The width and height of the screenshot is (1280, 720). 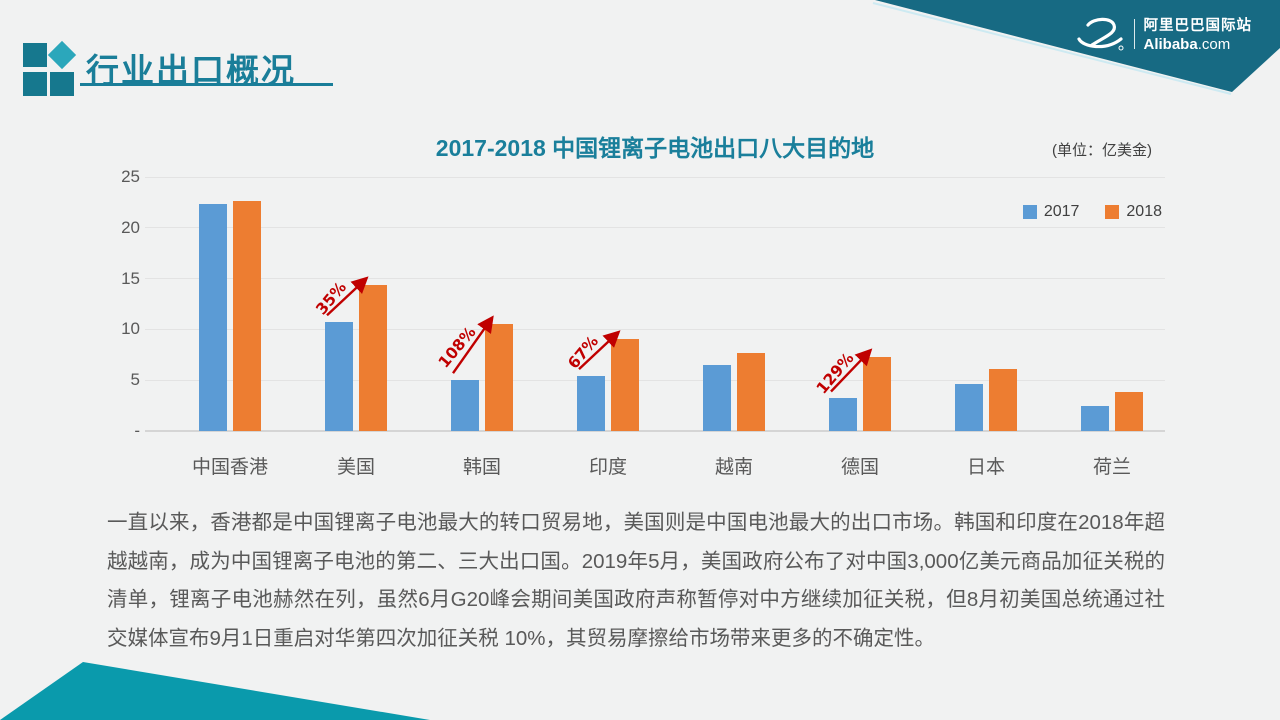 I want to click on brand-en-rest: .com, so click(x=1214, y=44).